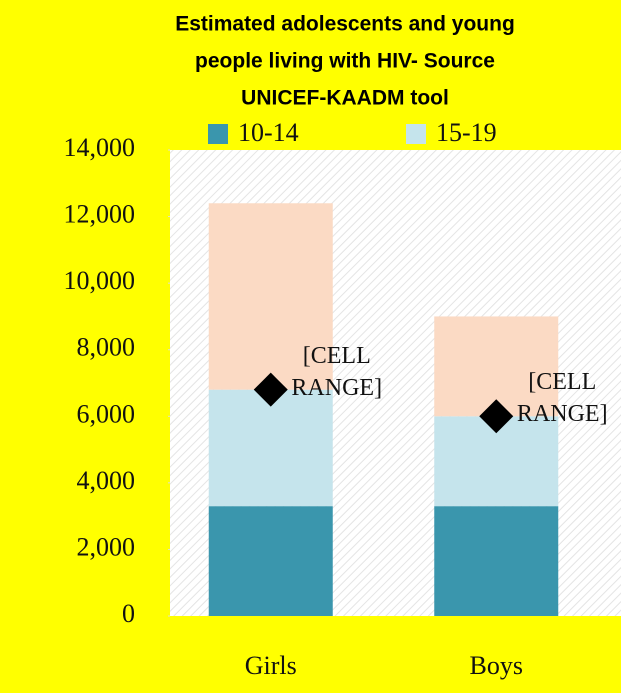 Image resolution: width=621 pixels, height=693 pixels. I want to click on y-tick-label: 8,000, so click(106, 347).